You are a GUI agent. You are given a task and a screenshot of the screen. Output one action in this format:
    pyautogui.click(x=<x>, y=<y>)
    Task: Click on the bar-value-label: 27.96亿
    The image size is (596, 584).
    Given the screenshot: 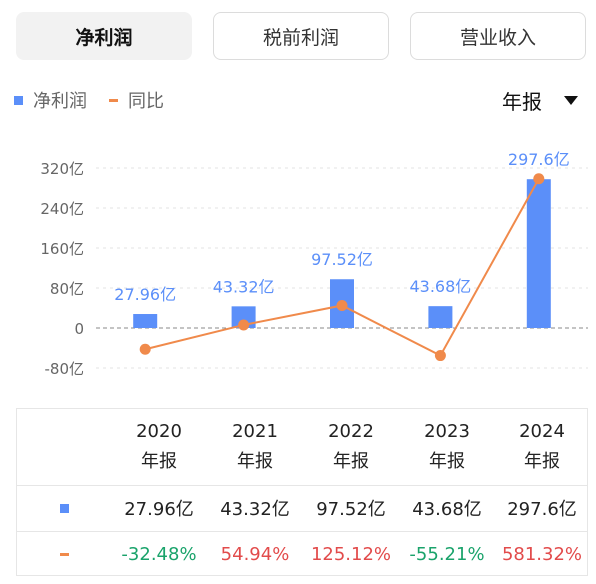 What is the action you would take?
    pyautogui.click(x=145, y=294)
    